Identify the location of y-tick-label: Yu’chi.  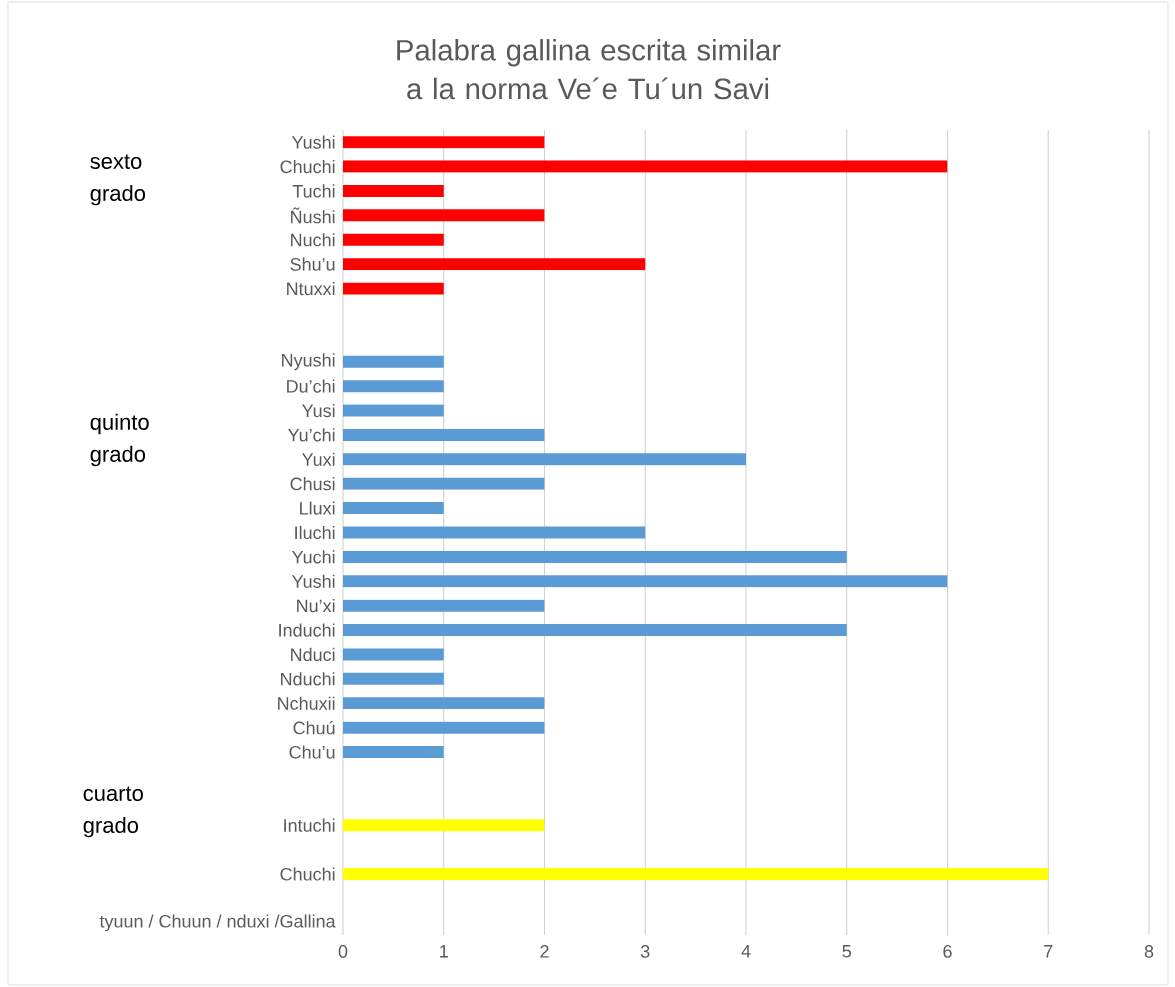
(311, 435).